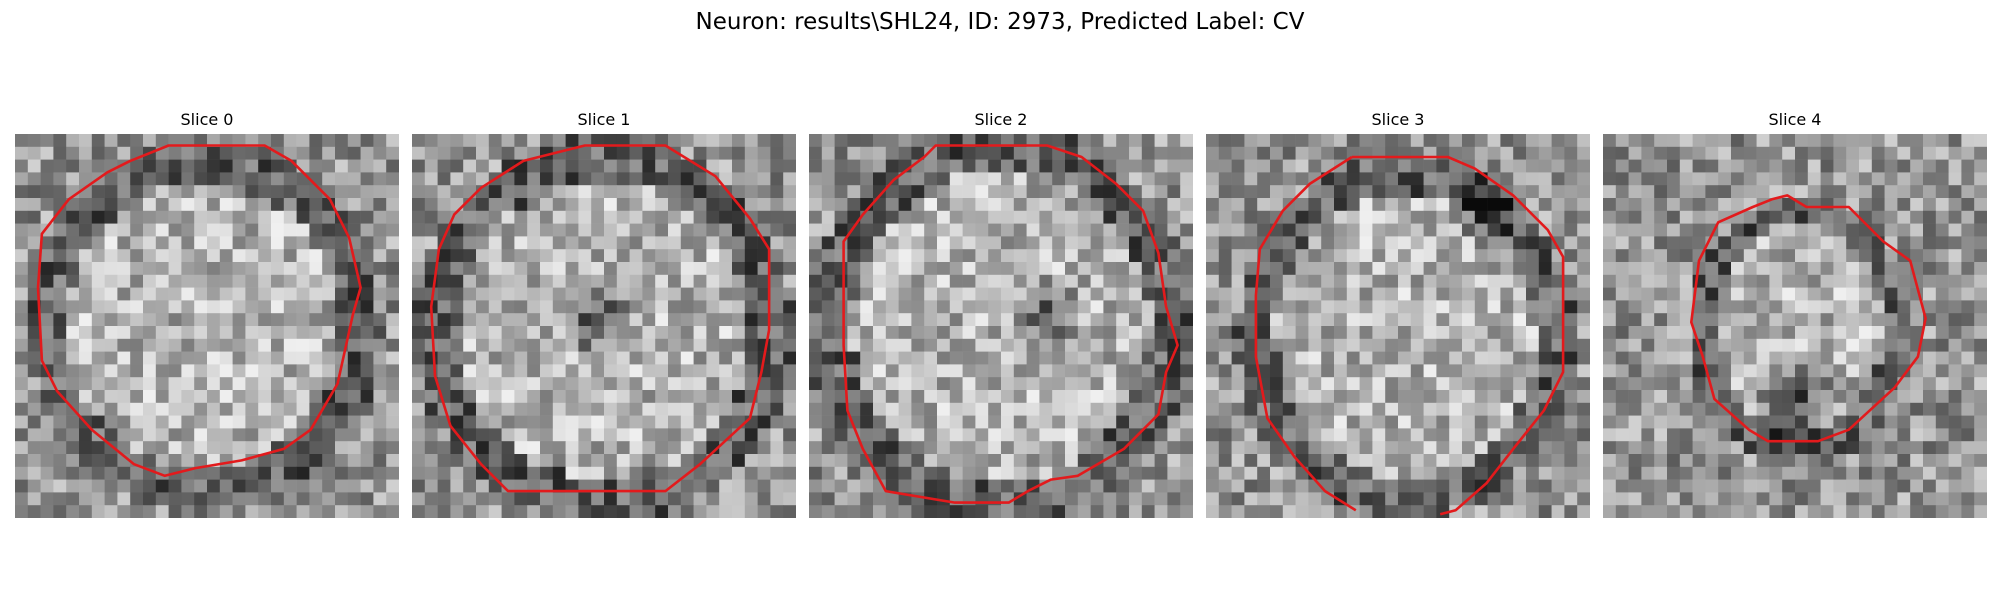 This screenshot has width=2000, height=600. What do you see at coordinates (1398, 120) in the screenshot?
I see `slice-title-3: Slice 3` at bounding box center [1398, 120].